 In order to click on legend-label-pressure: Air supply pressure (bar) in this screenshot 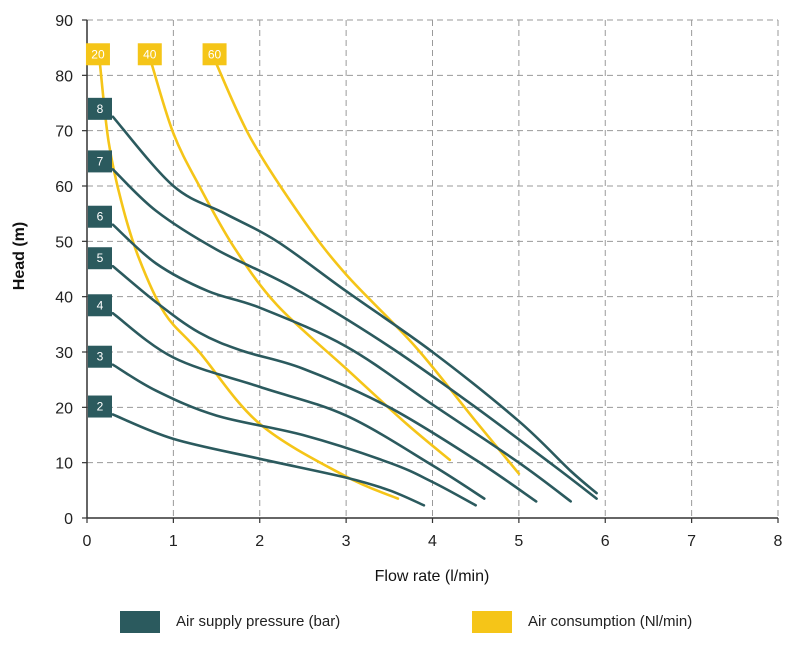, I will do `click(258, 621)`.